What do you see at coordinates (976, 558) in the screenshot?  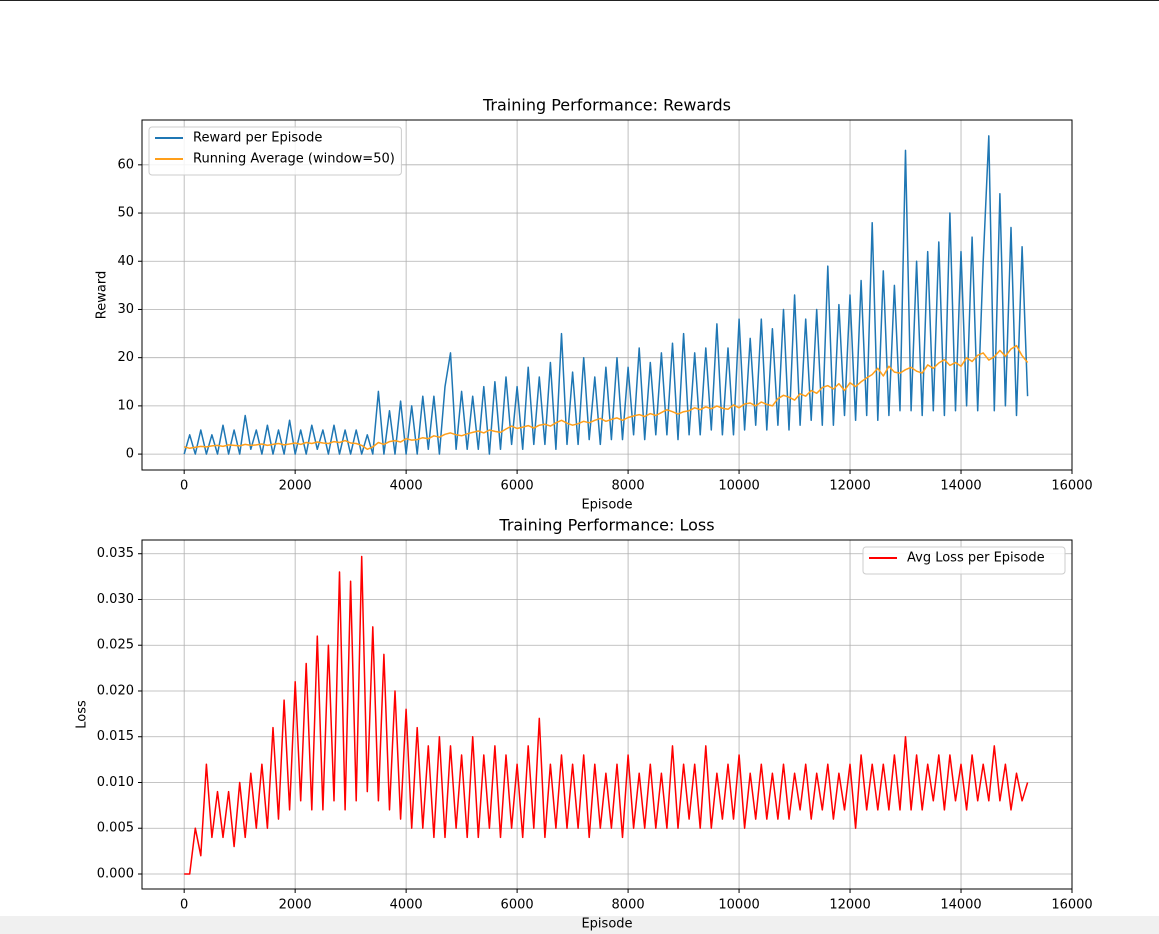 I see `legend-label: Avg Loss per Episode` at bounding box center [976, 558].